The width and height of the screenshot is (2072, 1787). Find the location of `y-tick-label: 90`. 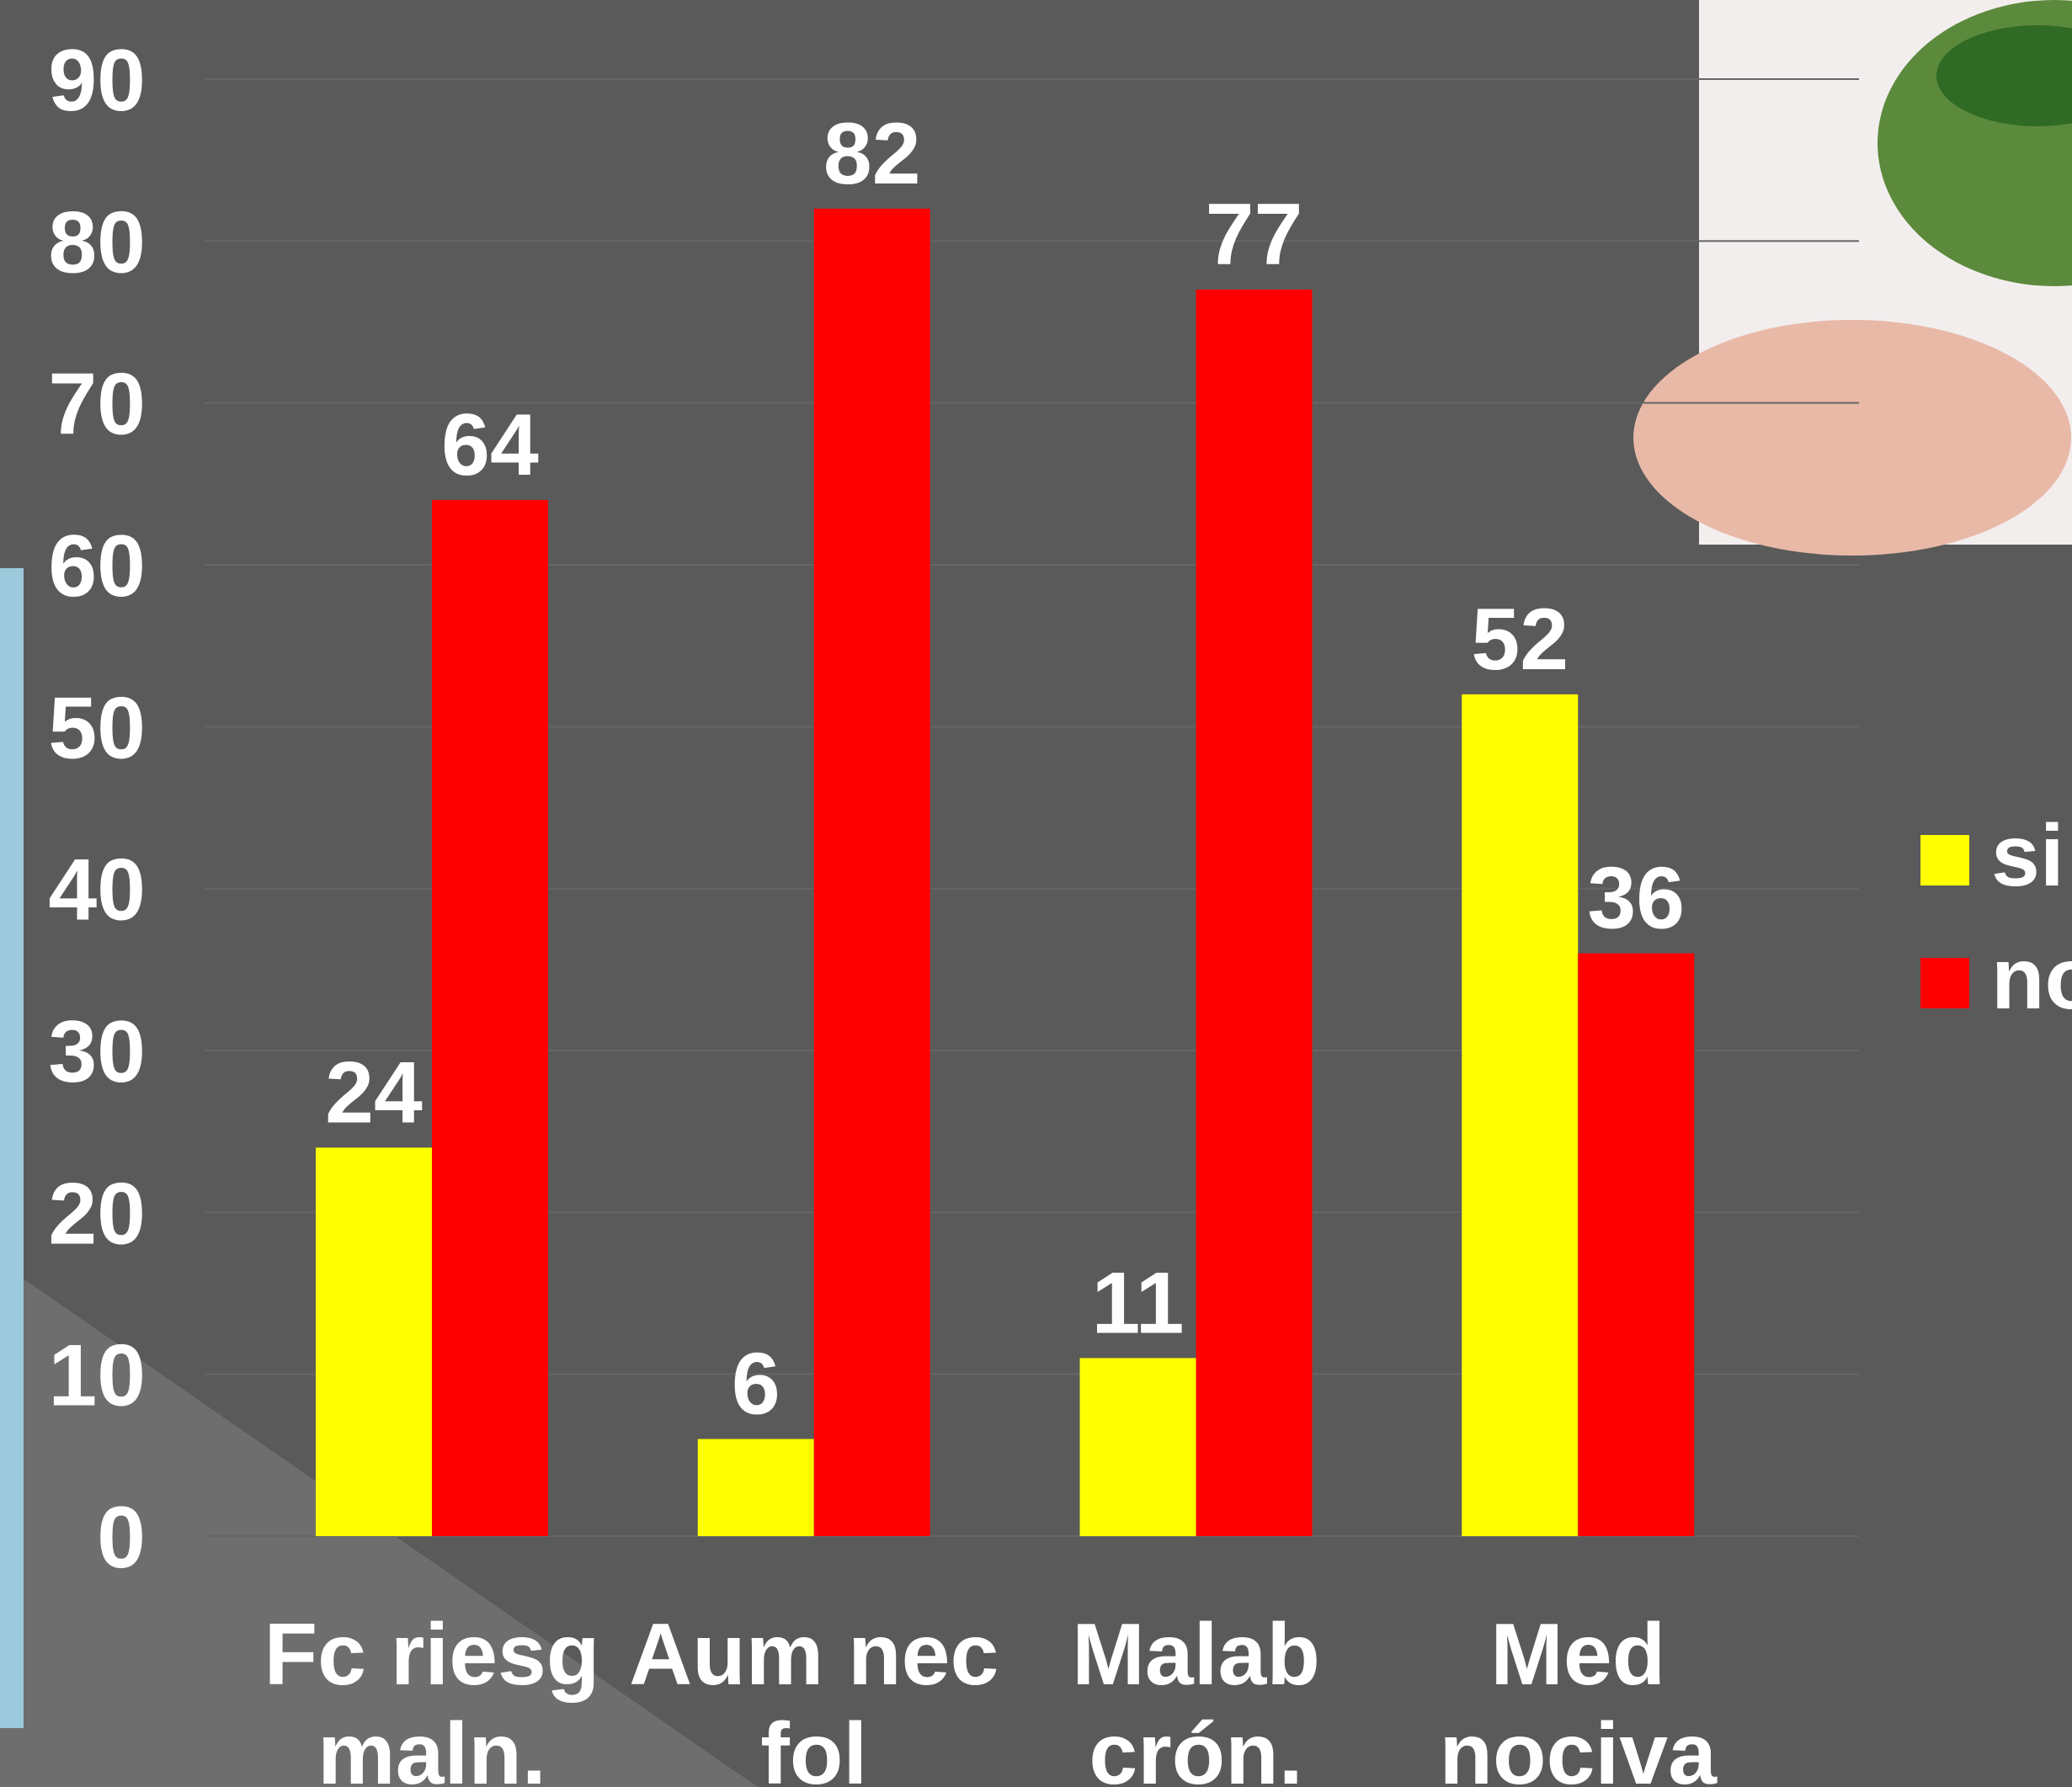

y-tick-label: 90 is located at coordinates (97, 81).